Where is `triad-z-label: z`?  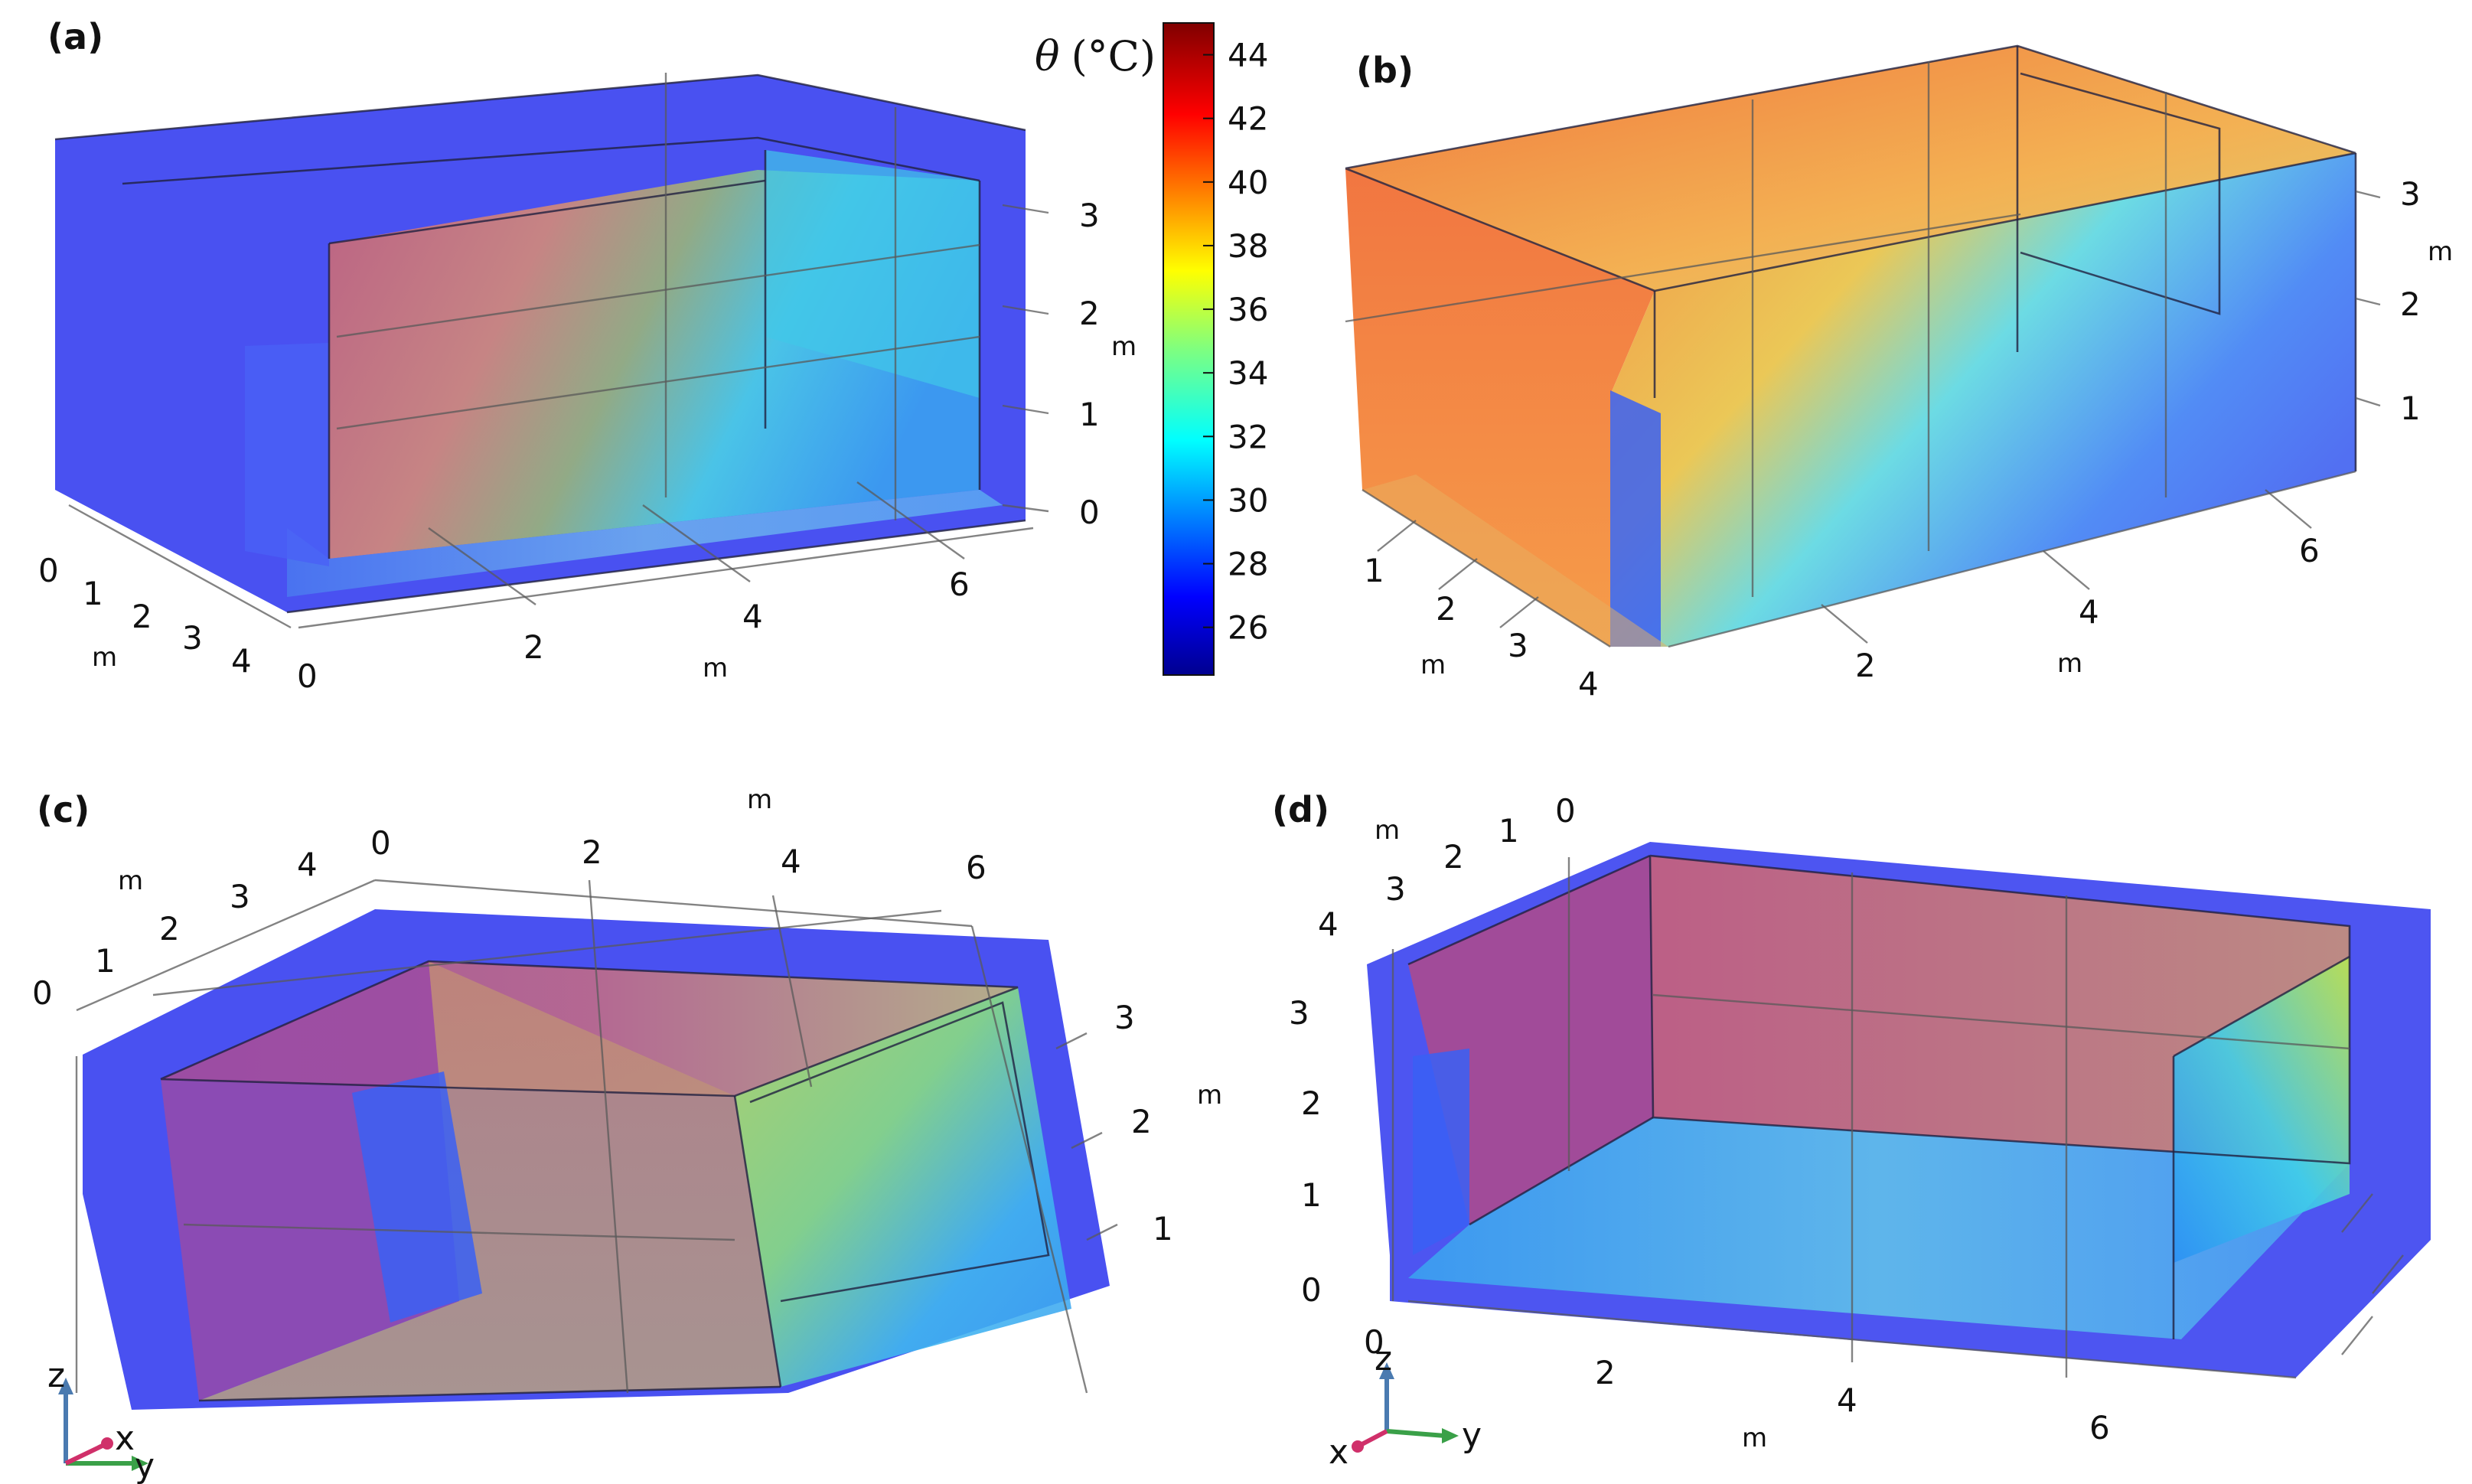
triad-z-label: z is located at coordinates (56, 1375).